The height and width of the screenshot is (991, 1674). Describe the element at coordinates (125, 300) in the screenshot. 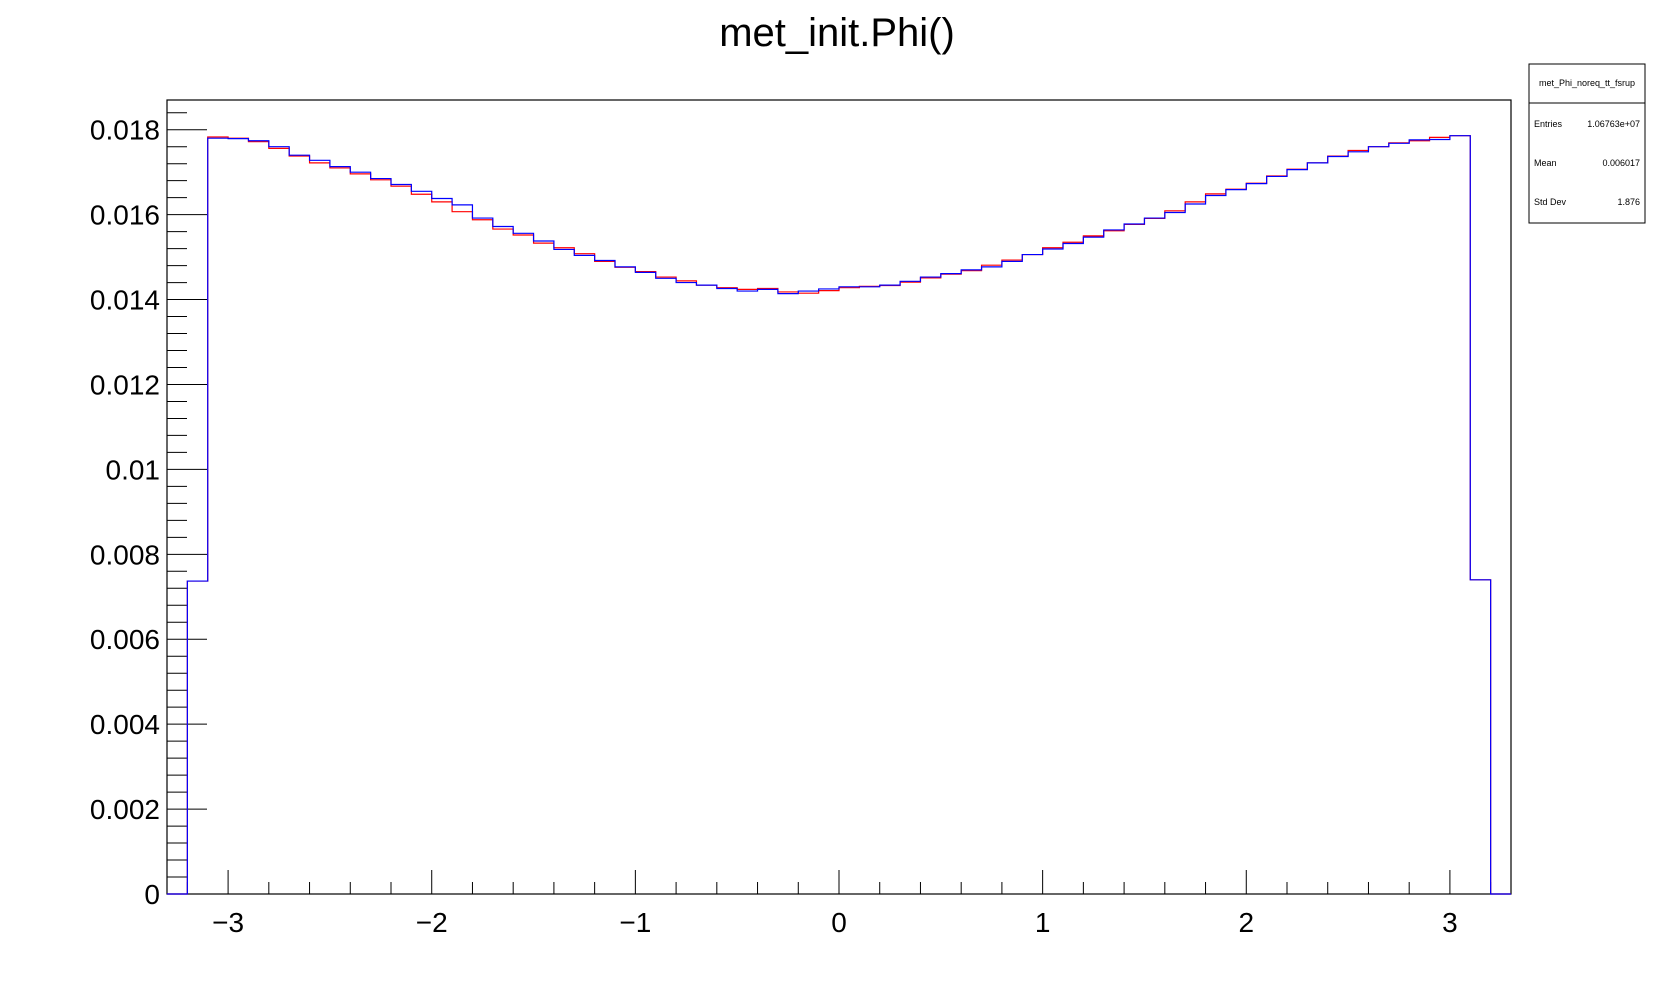

I see `y-tick-label: 0.014` at that location.